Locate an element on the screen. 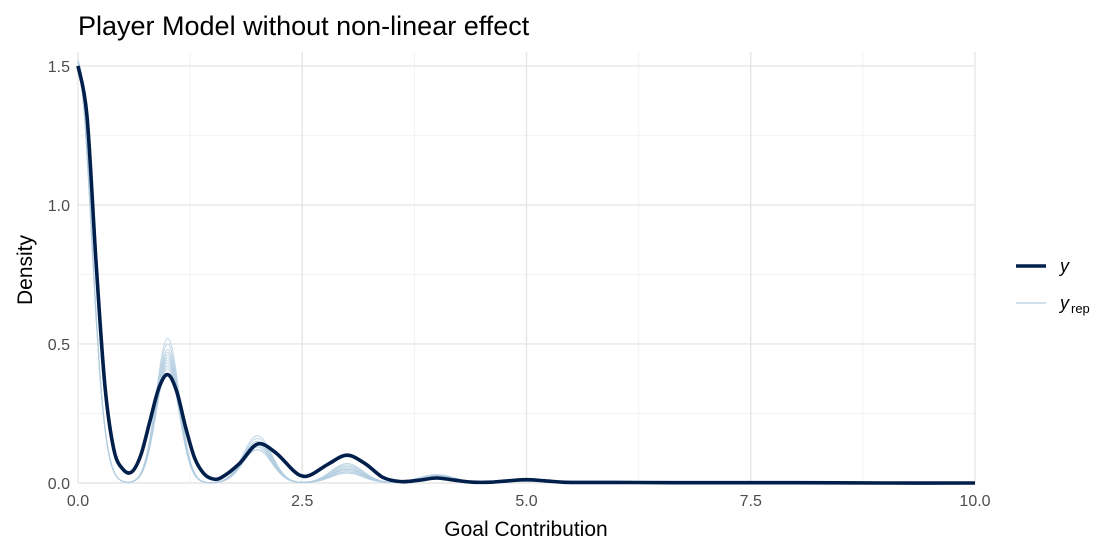 The image size is (1118, 554). x-tick-labels: 0.0 2.5 5.0 7.5 10.0 is located at coordinates (529, 501).